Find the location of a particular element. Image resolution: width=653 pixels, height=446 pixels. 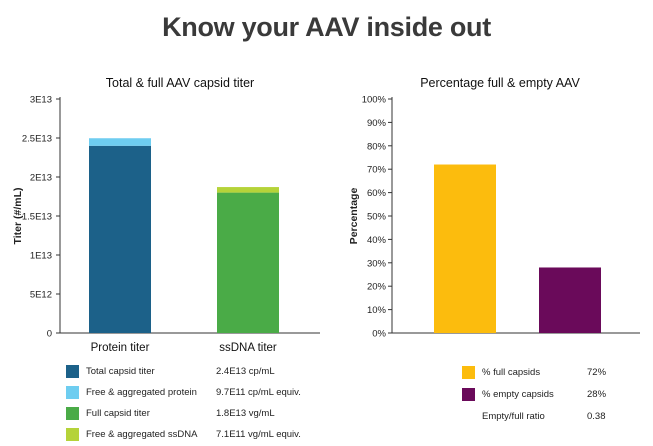

page-title: Know your AAV inside out is located at coordinates (326, 27).